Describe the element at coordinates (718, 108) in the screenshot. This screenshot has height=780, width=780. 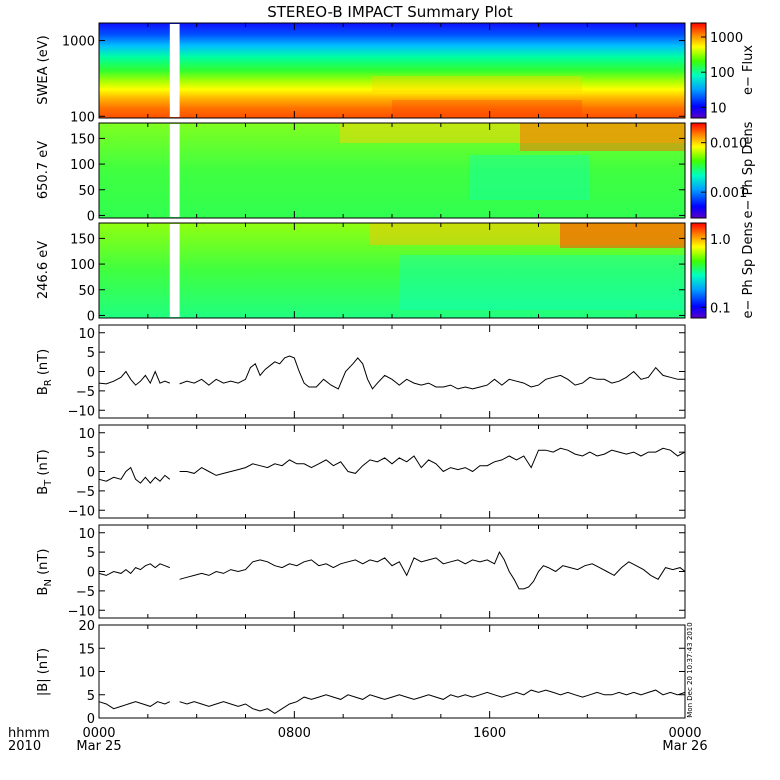
I see `colorbar-tick-label: 10` at that location.